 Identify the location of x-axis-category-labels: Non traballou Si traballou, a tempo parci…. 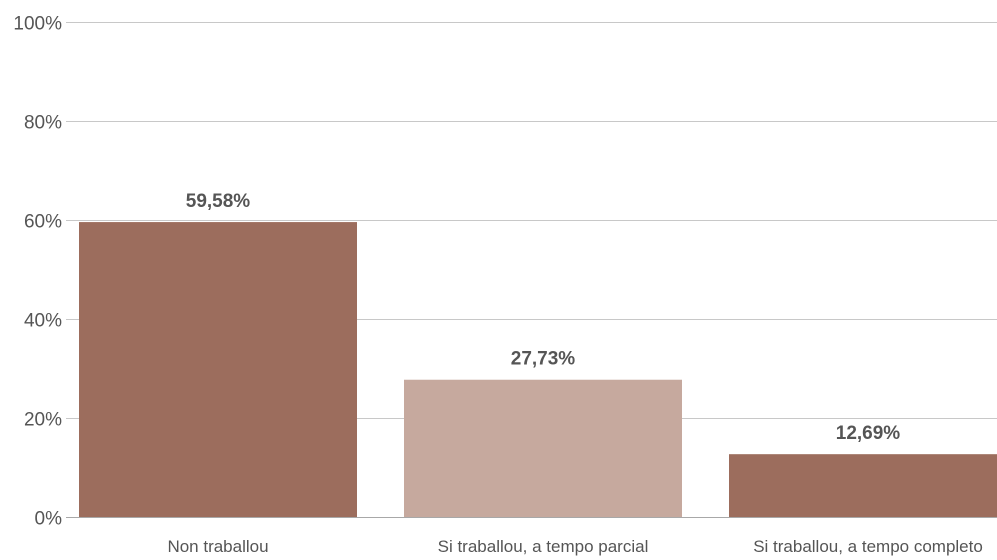
(574, 546).